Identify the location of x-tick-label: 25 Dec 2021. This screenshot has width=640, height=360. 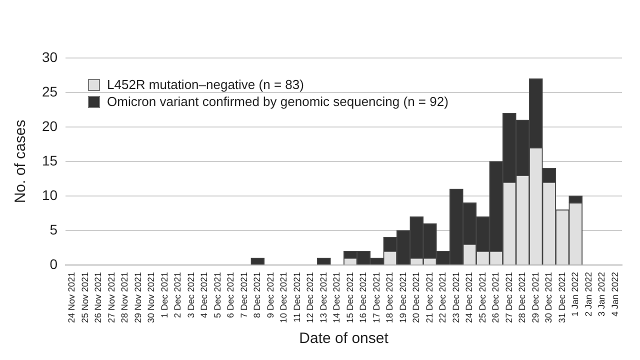
(482, 298).